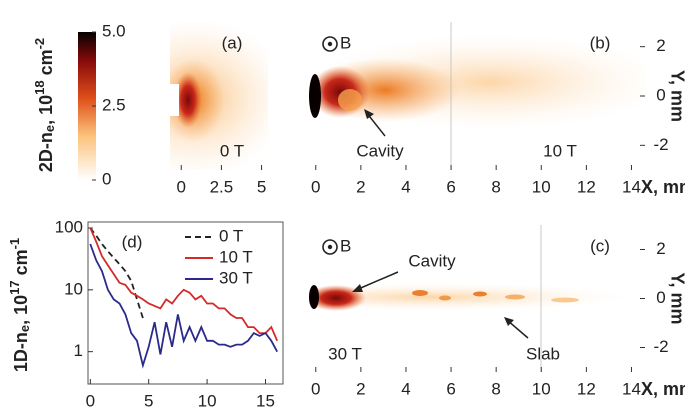 The height and width of the screenshot is (411, 685). I want to click on panel-label: (c), so click(600, 245).